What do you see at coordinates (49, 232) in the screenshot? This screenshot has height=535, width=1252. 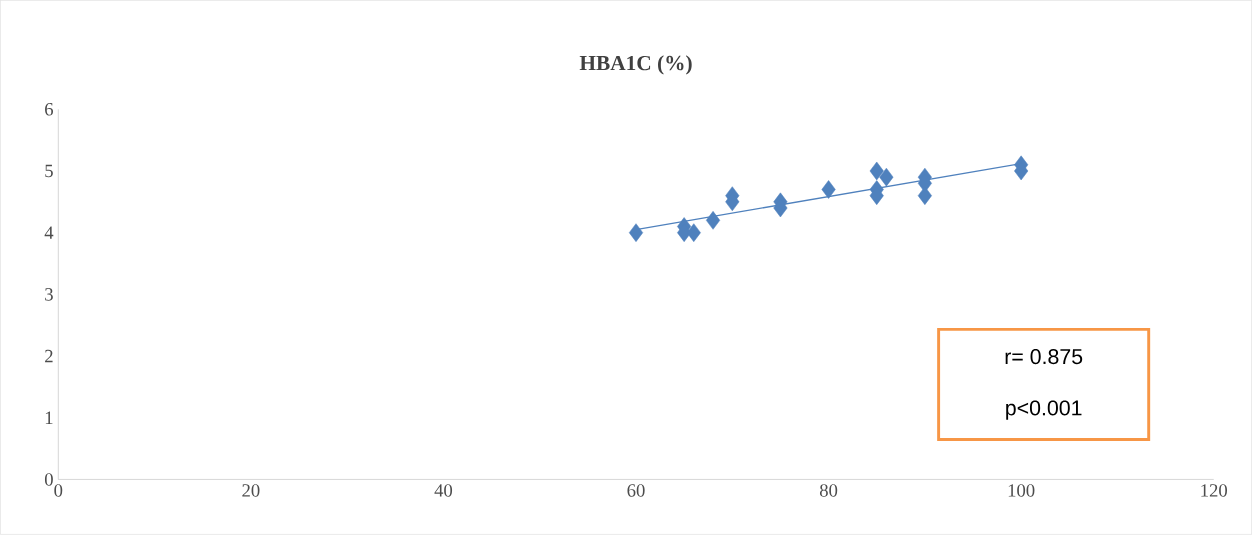 I see `y-tick-label: 4` at bounding box center [49, 232].